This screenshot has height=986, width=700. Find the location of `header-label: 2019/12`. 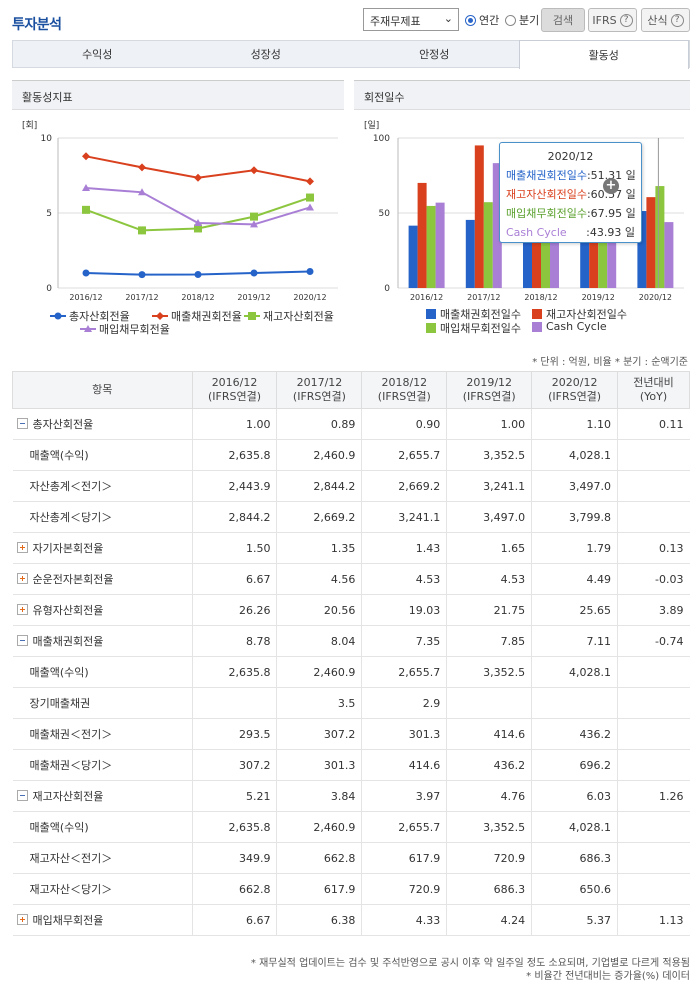

header-label: 2019/12 is located at coordinates (489, 382).